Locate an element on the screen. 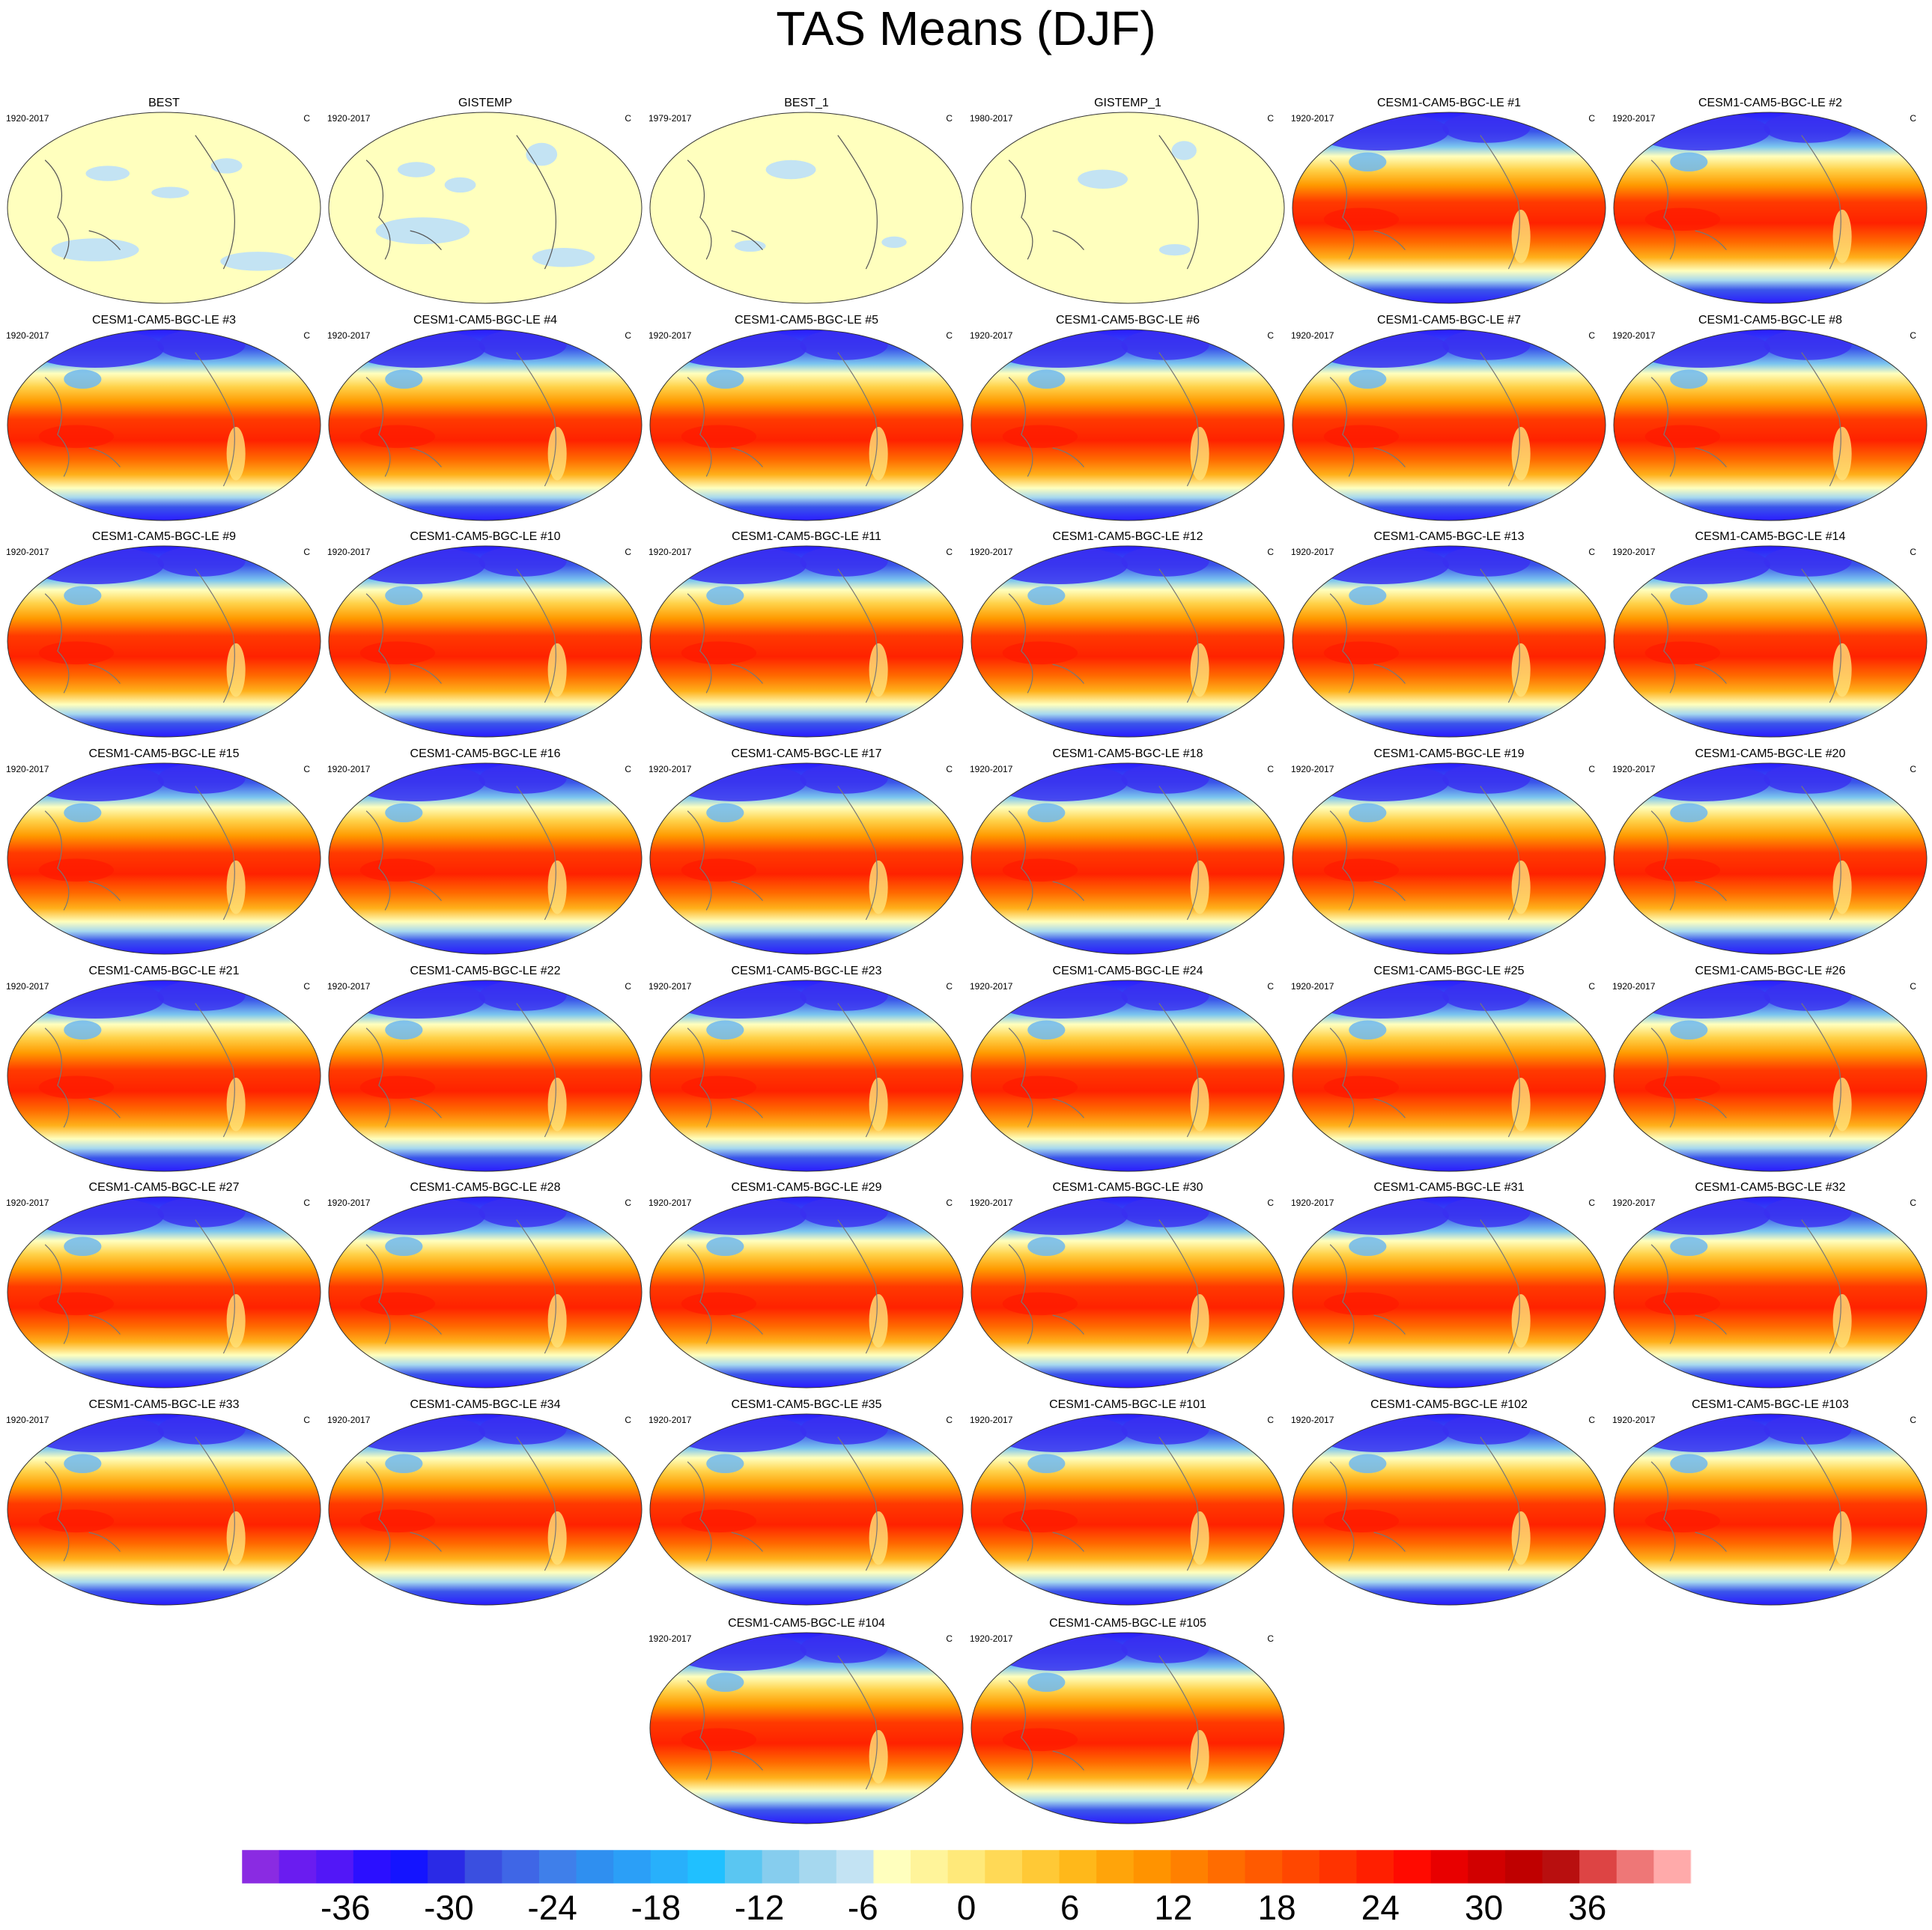 Image resolution: width=1932 pixels, height=1930 pixels. map-panel: CESM1-CAM5-BGC-LE #4 1920-2017 C is located at coordinates (485, 417).